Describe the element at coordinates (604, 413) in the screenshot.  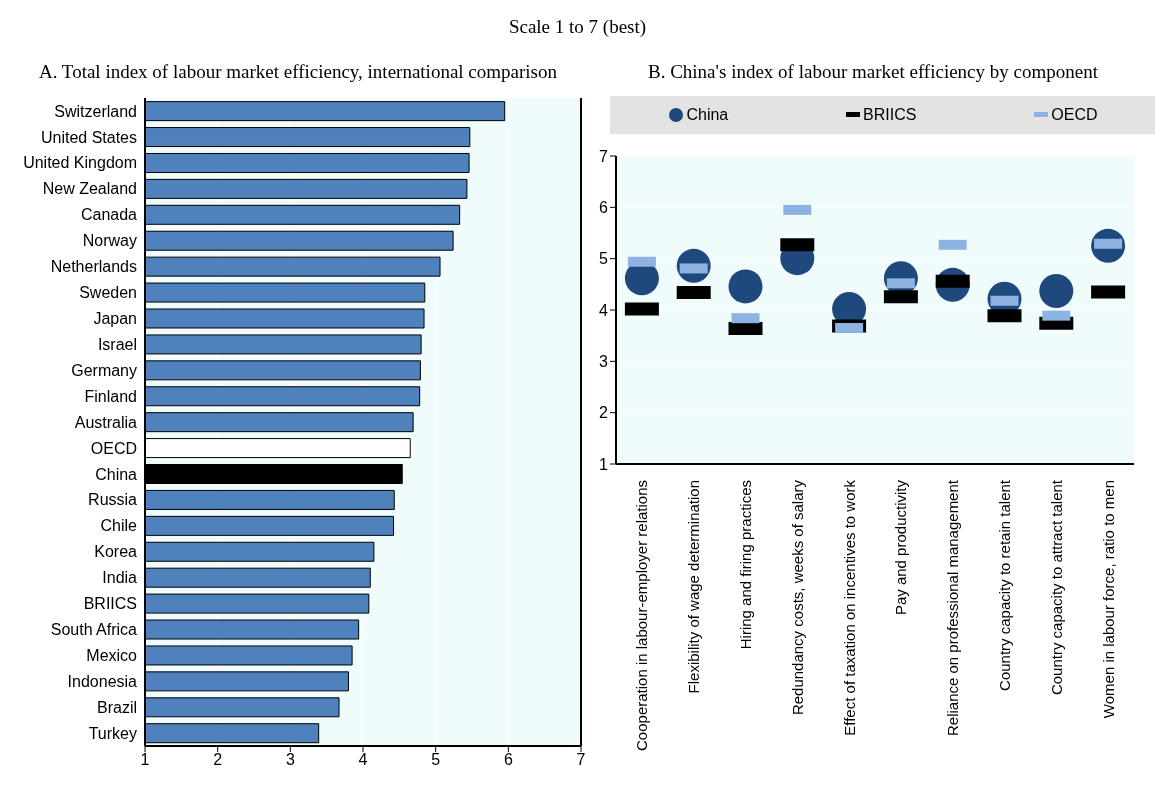
I see `y-tick-label: 2` at that location.